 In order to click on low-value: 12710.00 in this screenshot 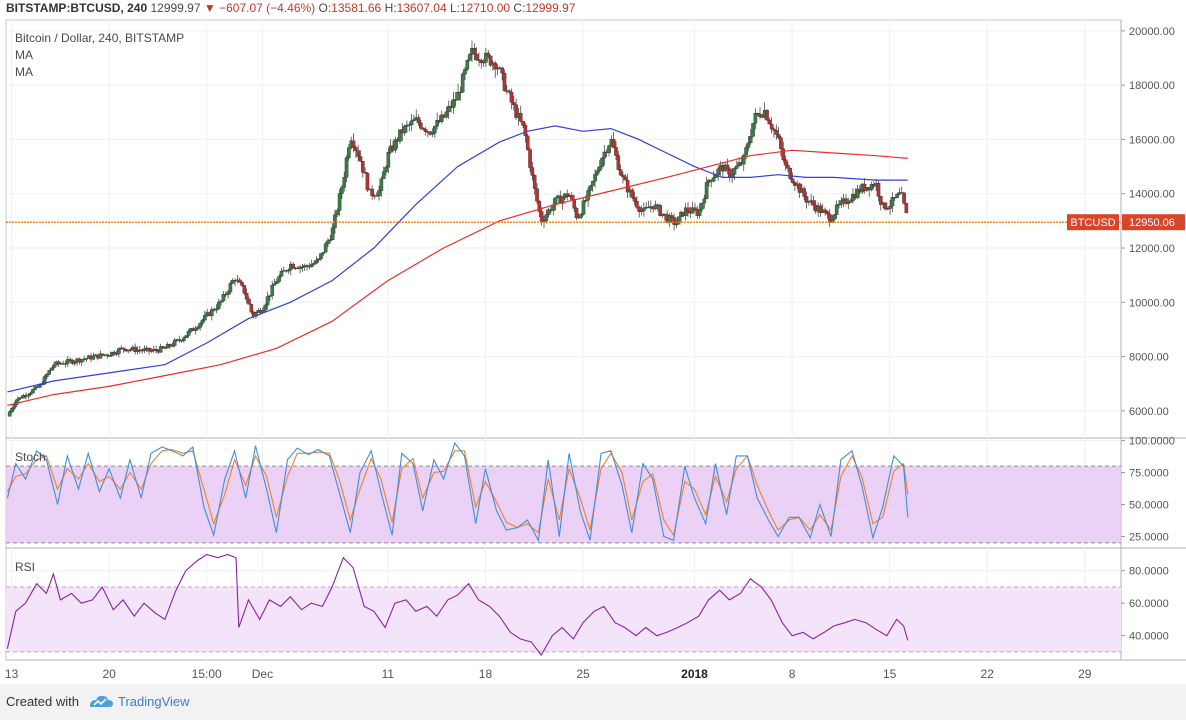, I will do `click(485, 8)`.